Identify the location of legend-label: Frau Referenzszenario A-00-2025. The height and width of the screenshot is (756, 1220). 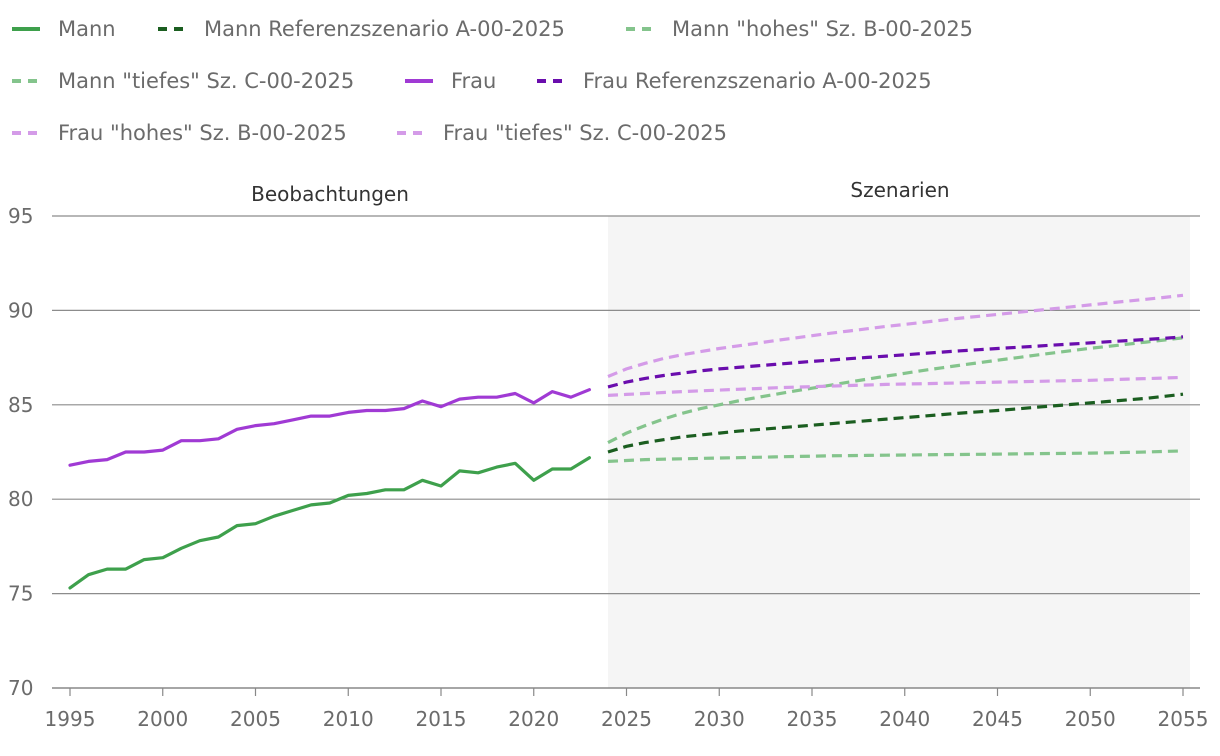
(757, 81).